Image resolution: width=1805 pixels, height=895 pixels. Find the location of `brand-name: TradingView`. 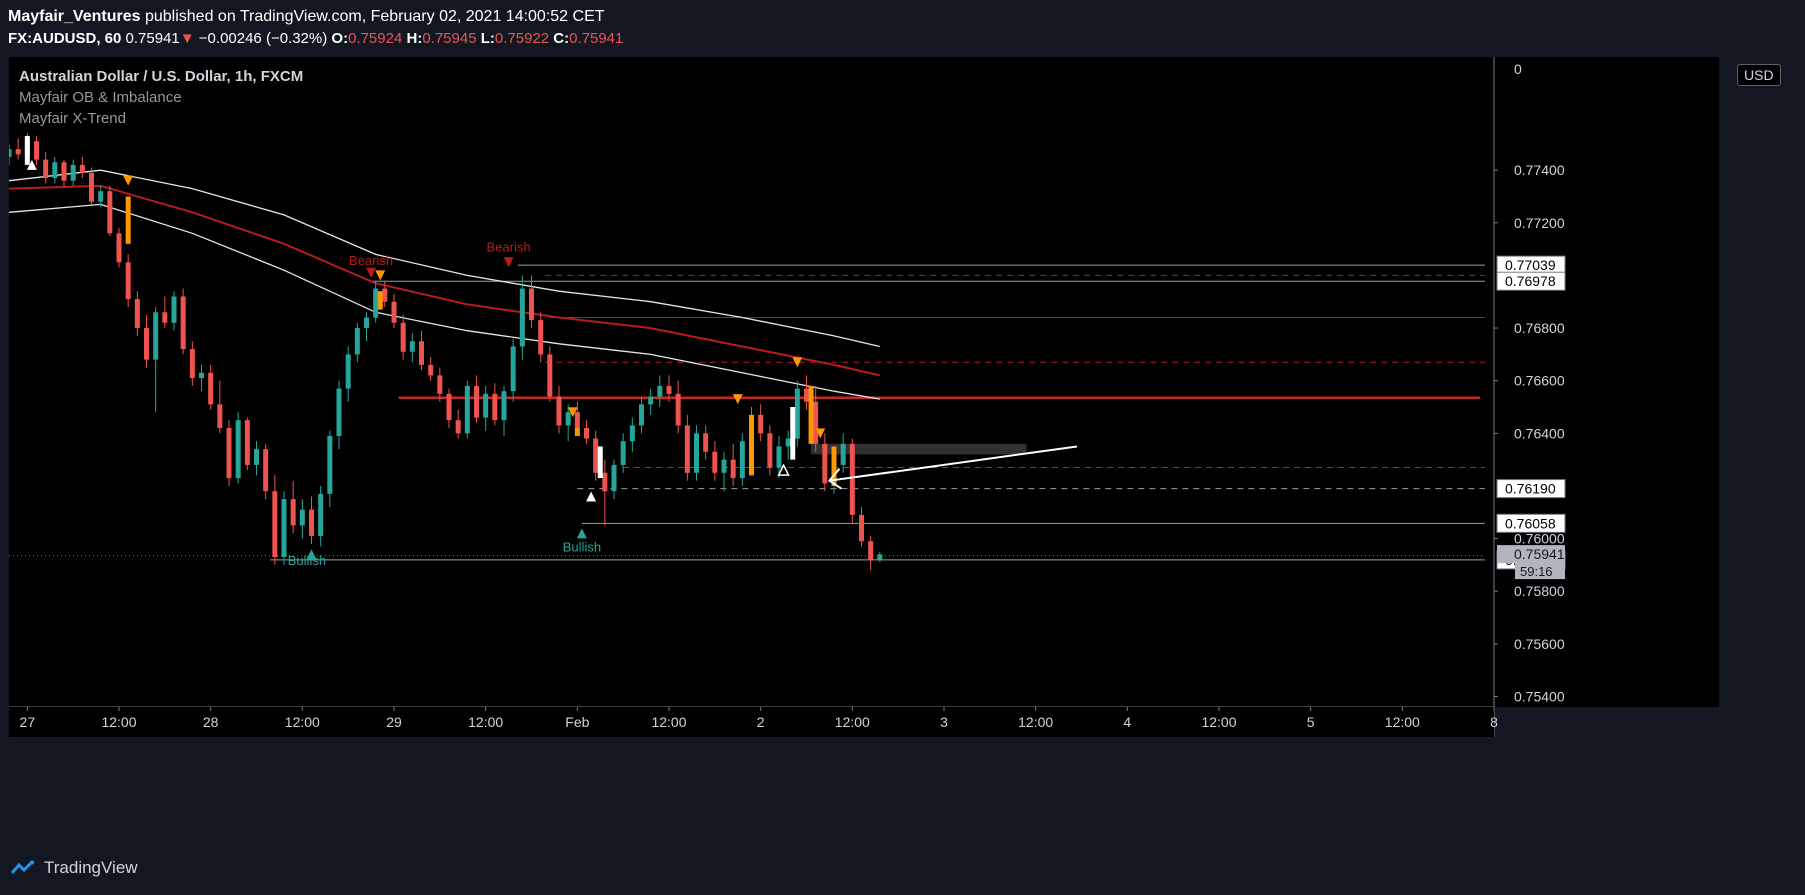

brand-name: TradingView is located at coordinates (91, 867).